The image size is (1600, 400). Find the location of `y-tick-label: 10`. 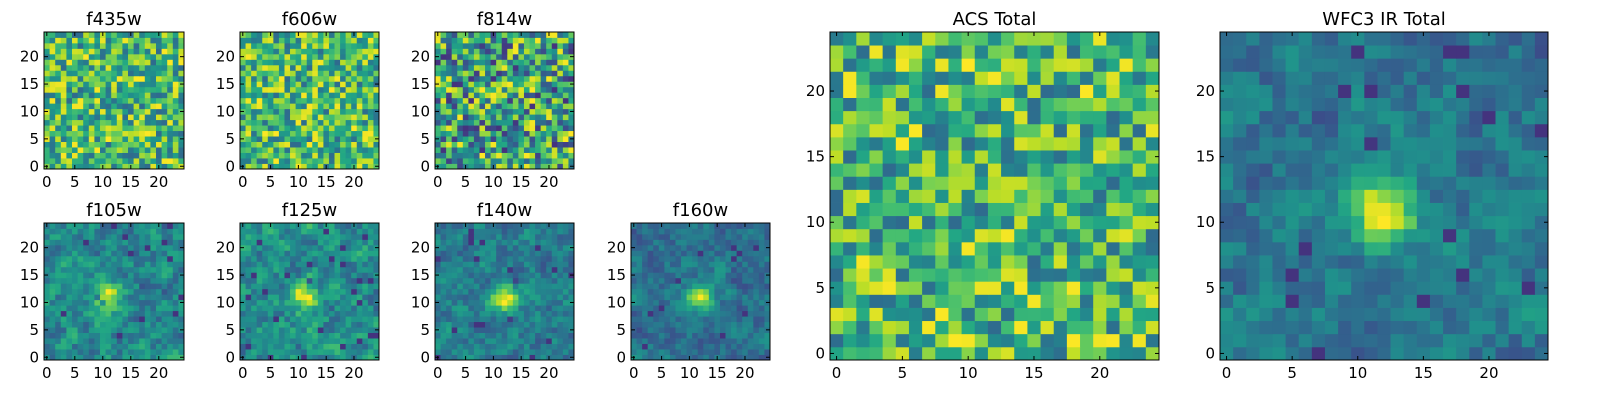

y-tick-label: 10 is located at coordinates (29, 302).